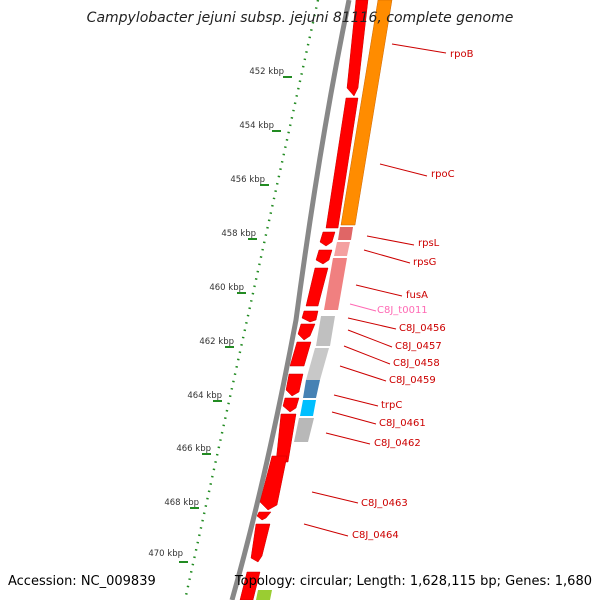 The image size is (600, 600). What do you see at coordinates (424, 262) in the screenshot?
I see `gene-label-rpsG: rpsG` at bounding box center [424, 262].